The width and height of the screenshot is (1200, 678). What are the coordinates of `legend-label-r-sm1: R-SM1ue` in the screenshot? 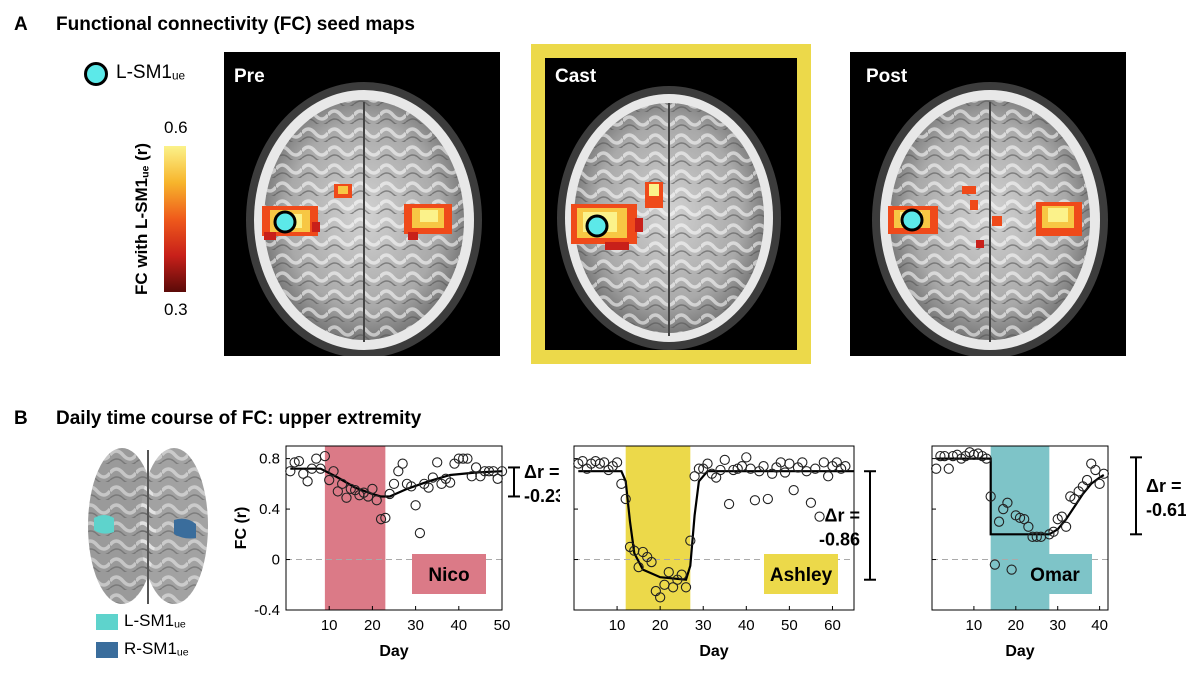 It's located at (156, 649).